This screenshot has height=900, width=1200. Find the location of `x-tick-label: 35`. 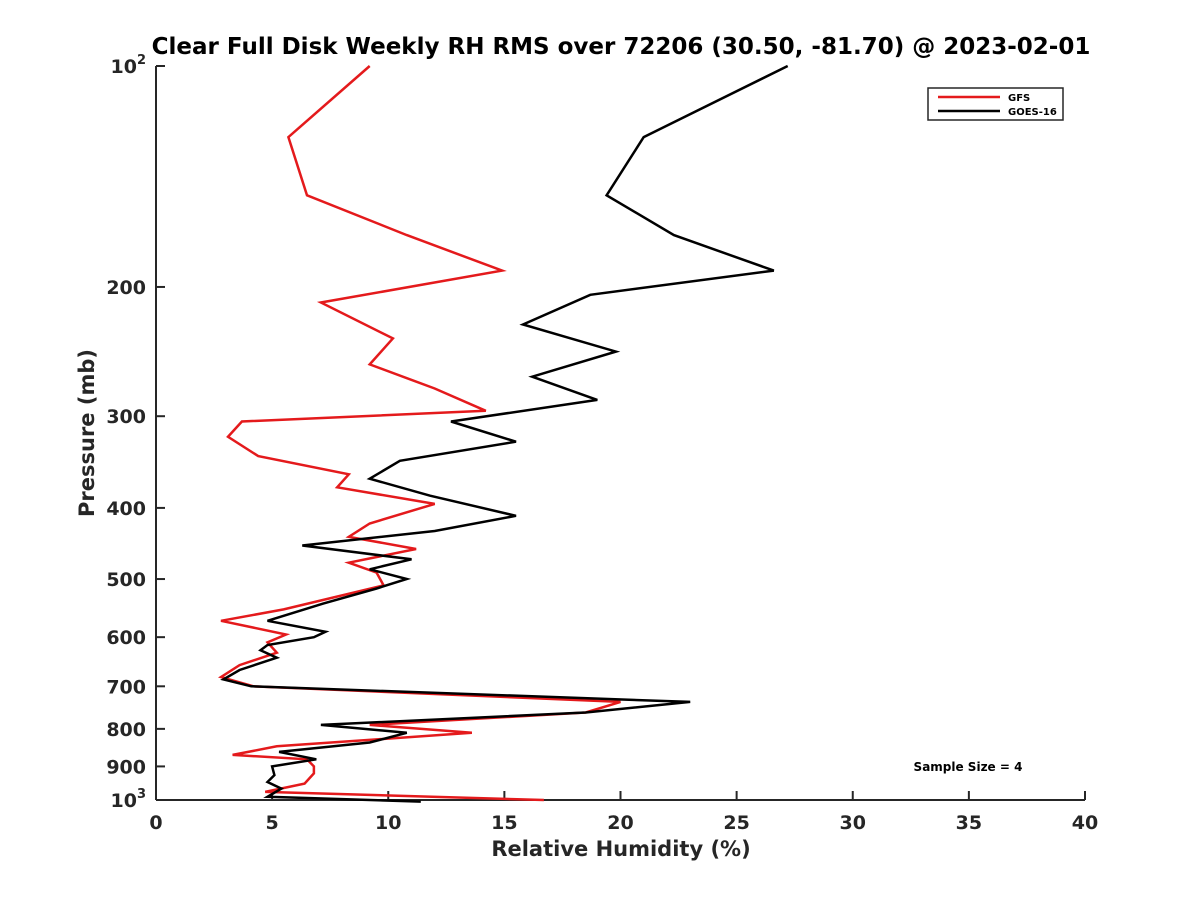

x-tick-label: 35 is located at coordinates (969, 823).